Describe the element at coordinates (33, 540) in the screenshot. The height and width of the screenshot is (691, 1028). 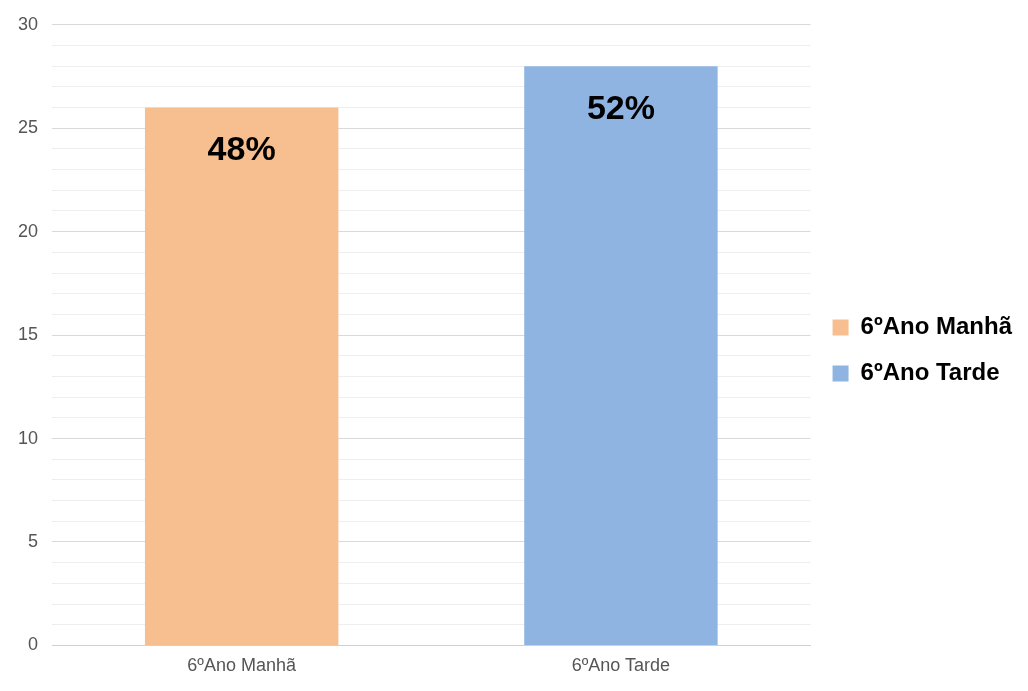
I see `y-tick-label: 5` at that location.